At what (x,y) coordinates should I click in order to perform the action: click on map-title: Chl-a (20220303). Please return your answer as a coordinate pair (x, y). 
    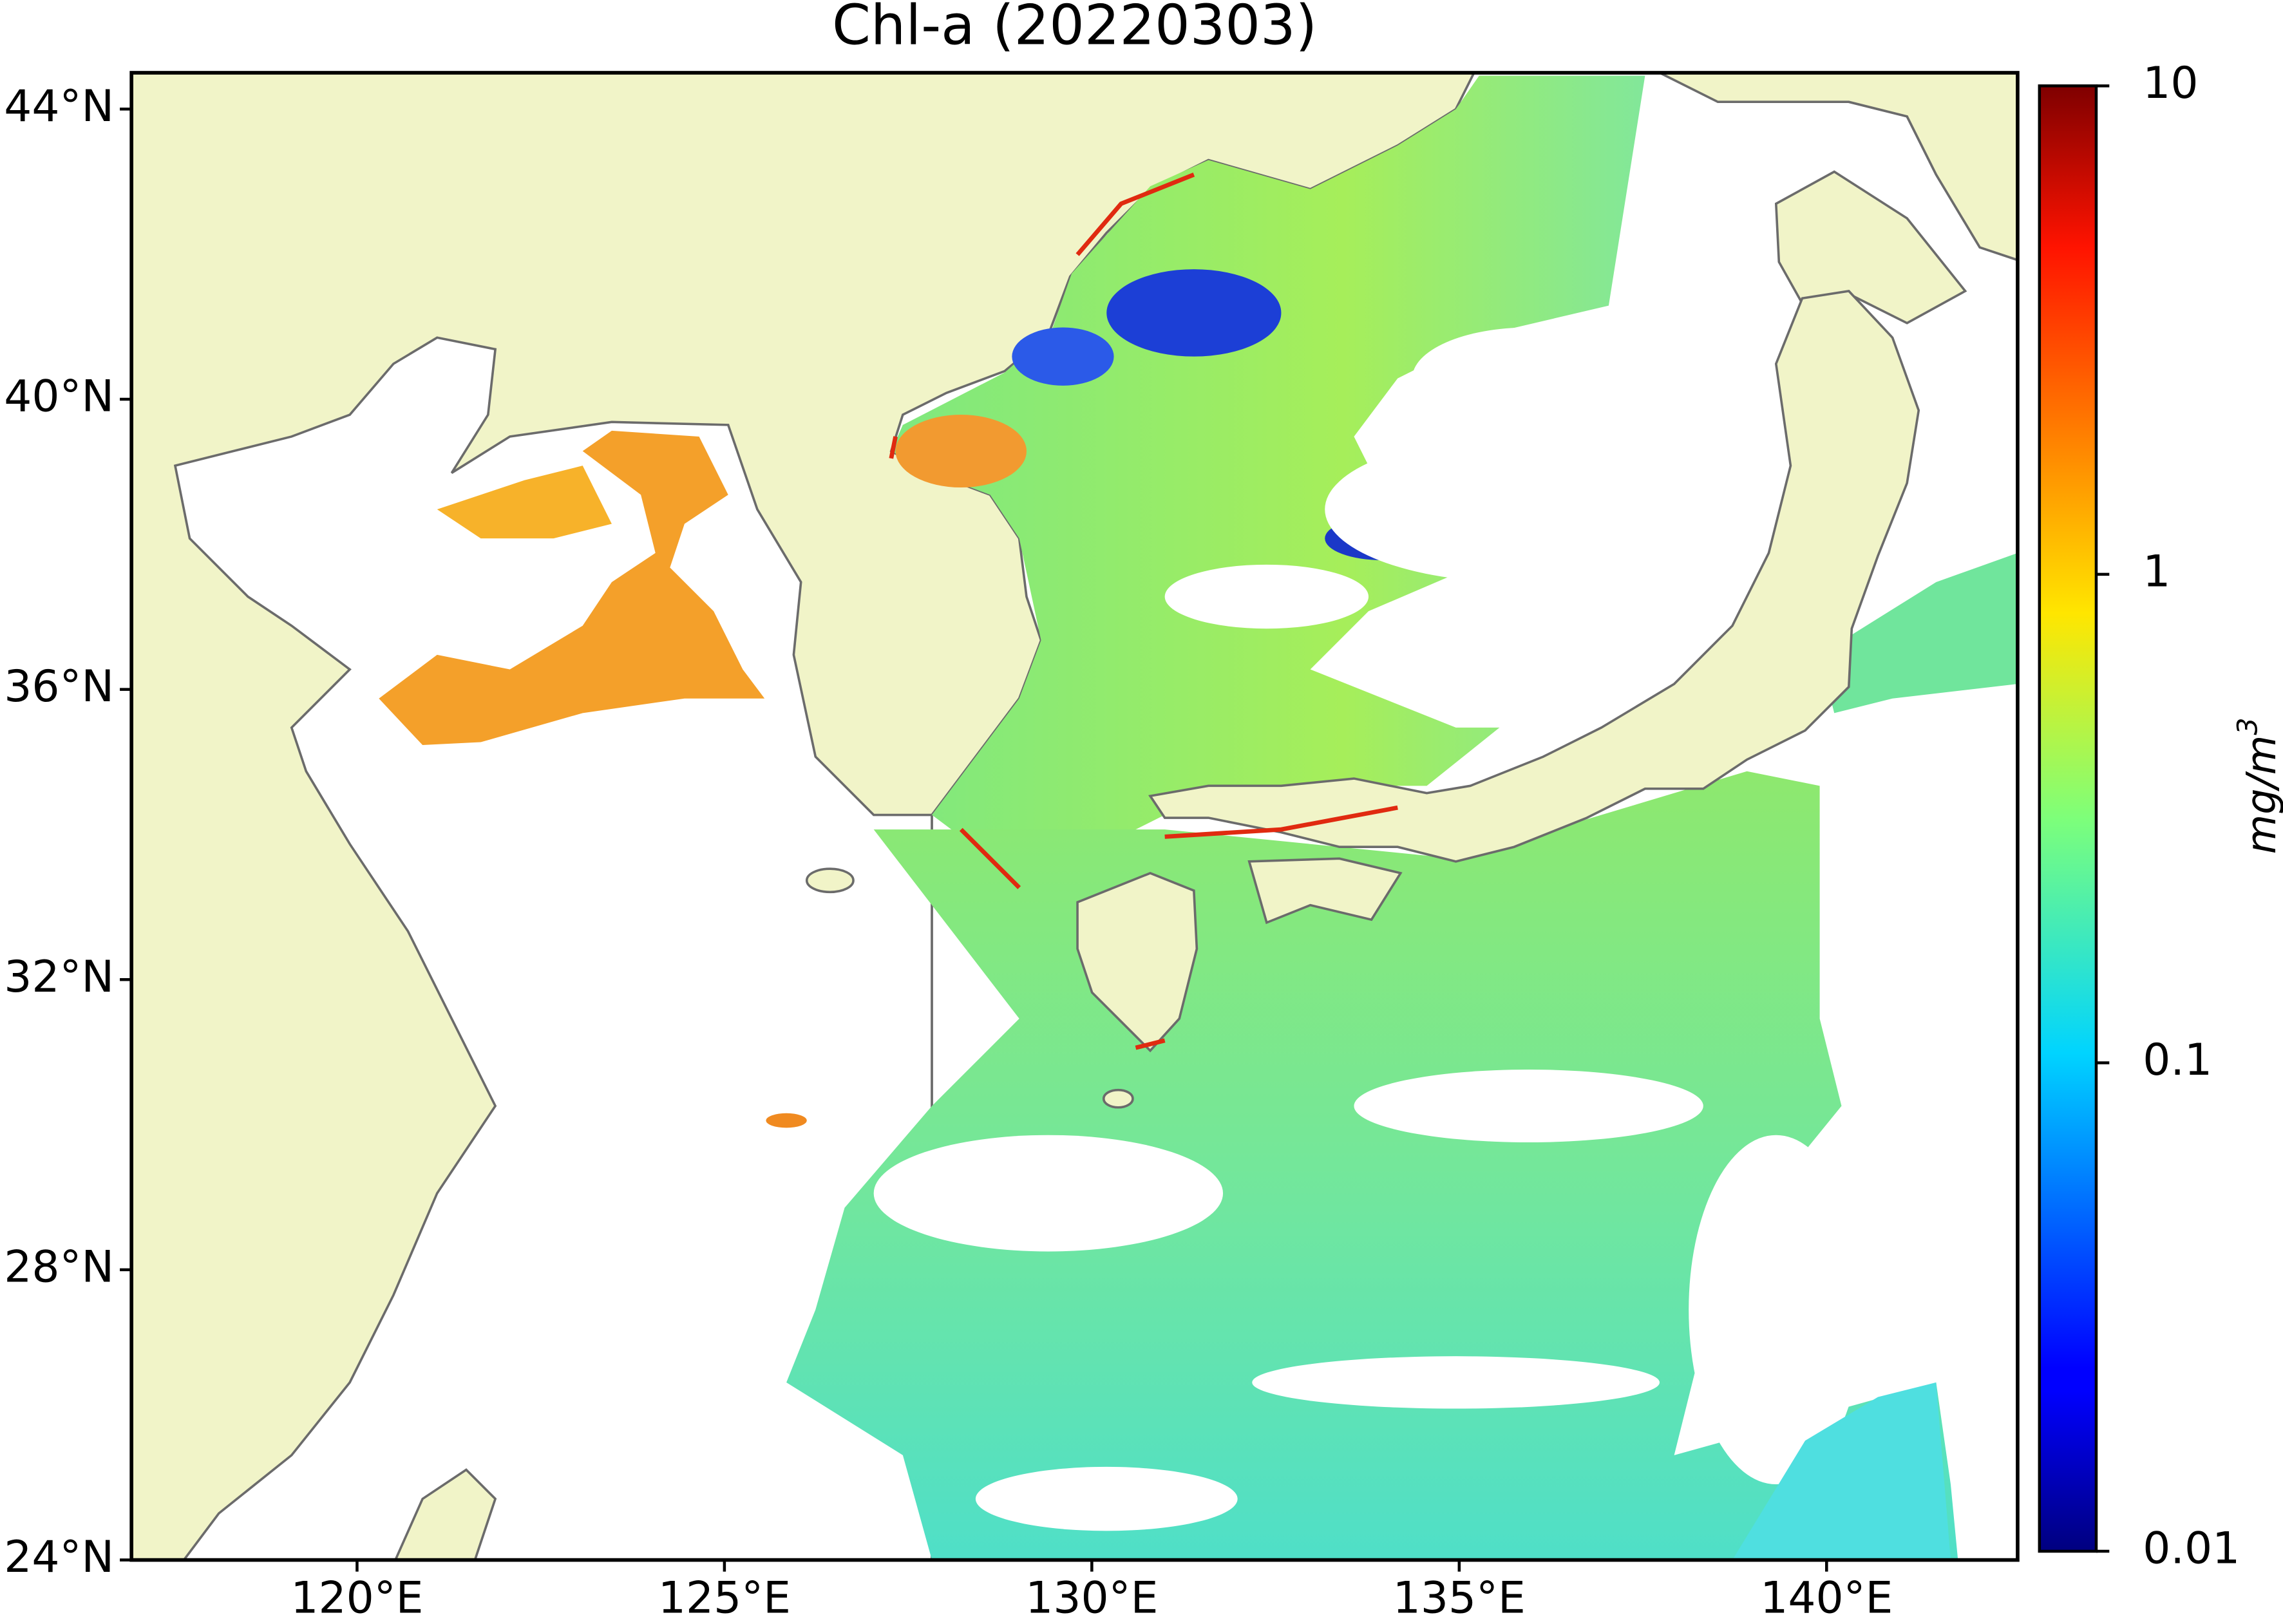
    Looking at the image, I should click on (1074, 29).